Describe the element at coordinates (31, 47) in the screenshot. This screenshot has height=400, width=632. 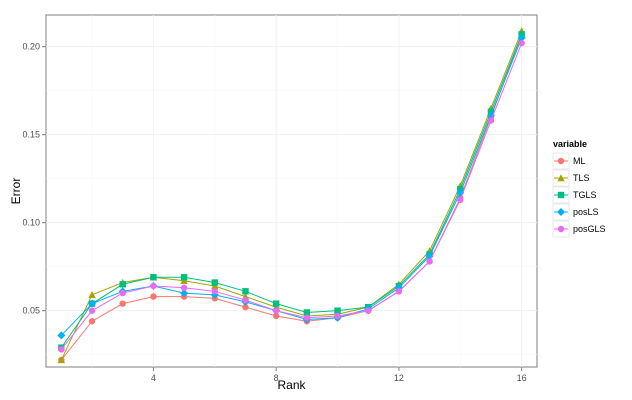
I see `y-tick-label: 0.20` at that location.